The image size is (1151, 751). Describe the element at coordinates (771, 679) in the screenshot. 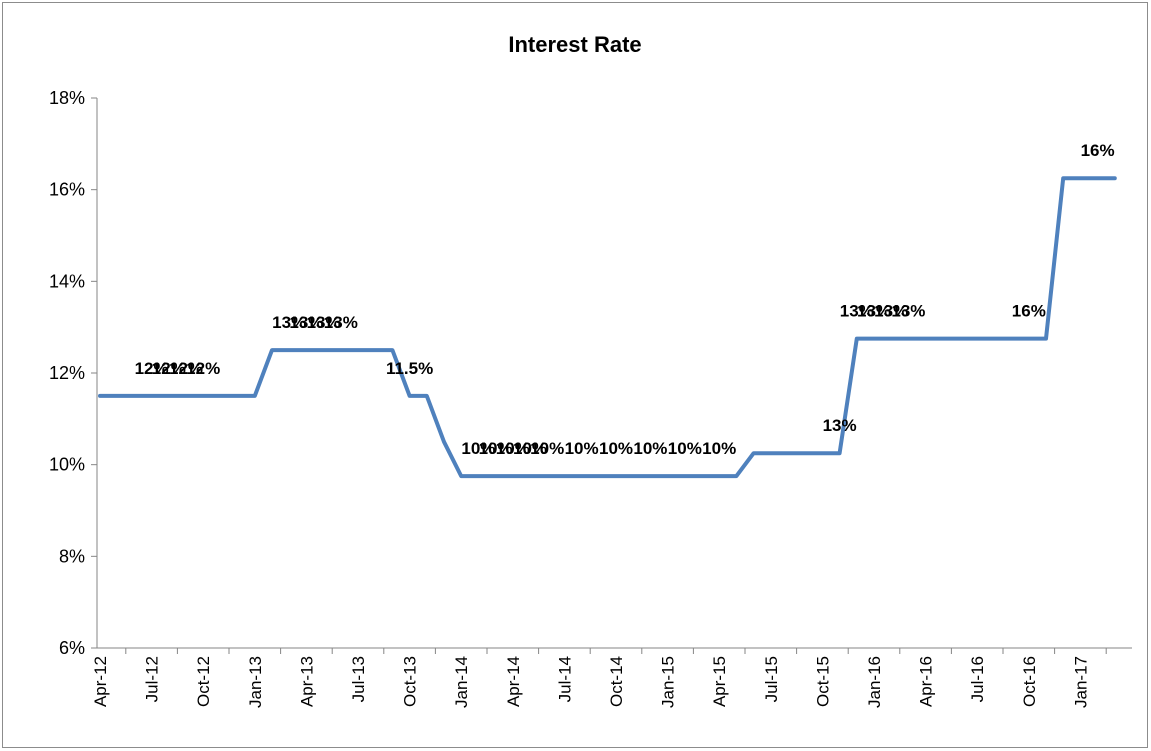

I see `x-tick-label: Jul-15` at that location.